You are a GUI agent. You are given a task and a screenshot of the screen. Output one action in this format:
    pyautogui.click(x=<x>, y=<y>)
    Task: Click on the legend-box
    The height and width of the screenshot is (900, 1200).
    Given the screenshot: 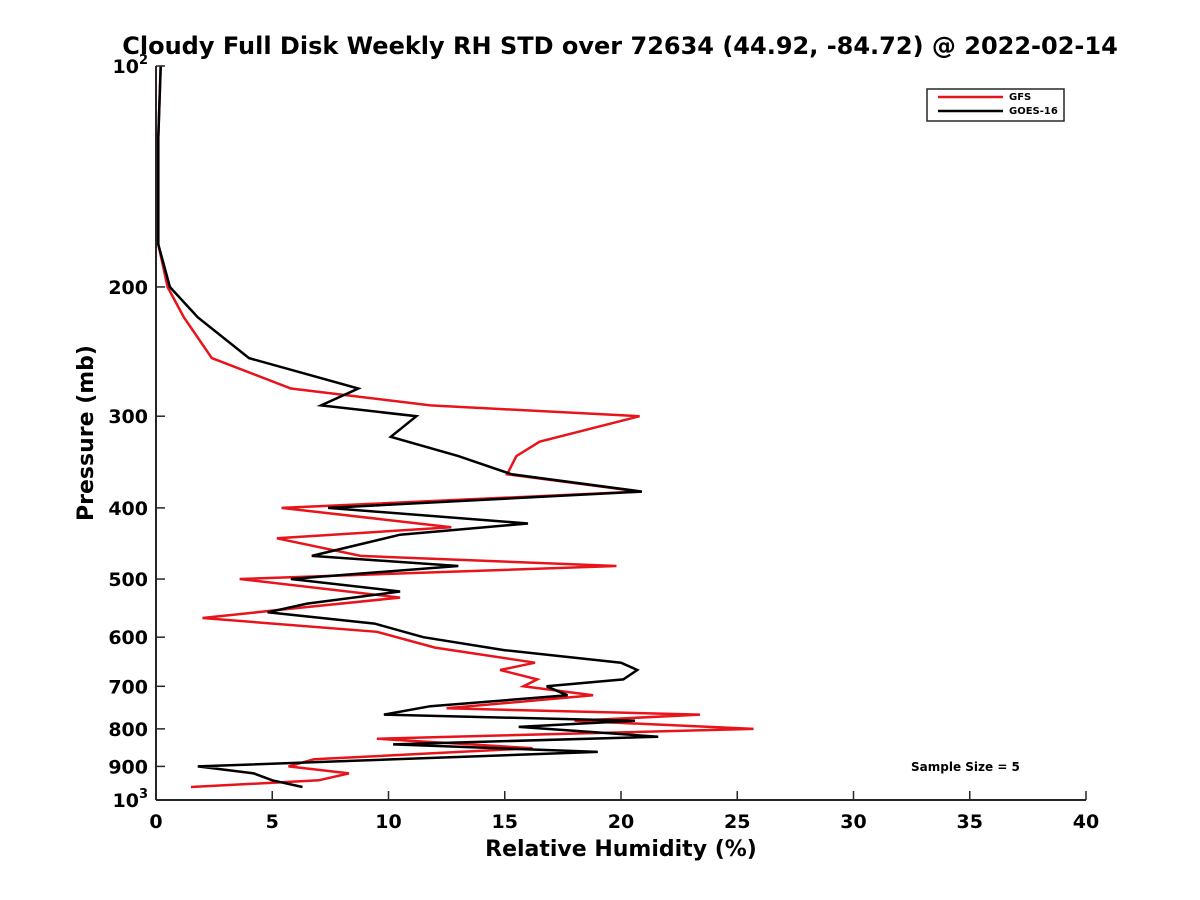 What is the action you would take?
    pyautogui.click(x=995, y=105)
    